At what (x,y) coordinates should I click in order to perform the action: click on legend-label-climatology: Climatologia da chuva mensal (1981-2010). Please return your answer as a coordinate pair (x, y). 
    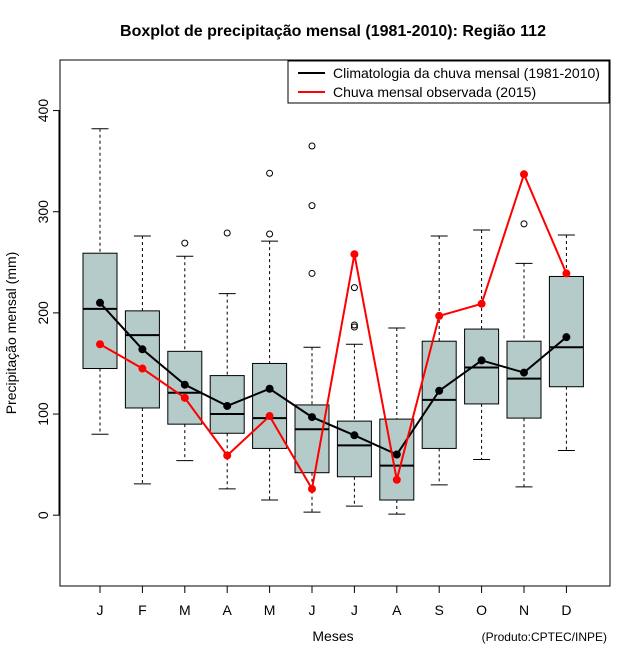
    Looking at the image, I should click on (466, 73).